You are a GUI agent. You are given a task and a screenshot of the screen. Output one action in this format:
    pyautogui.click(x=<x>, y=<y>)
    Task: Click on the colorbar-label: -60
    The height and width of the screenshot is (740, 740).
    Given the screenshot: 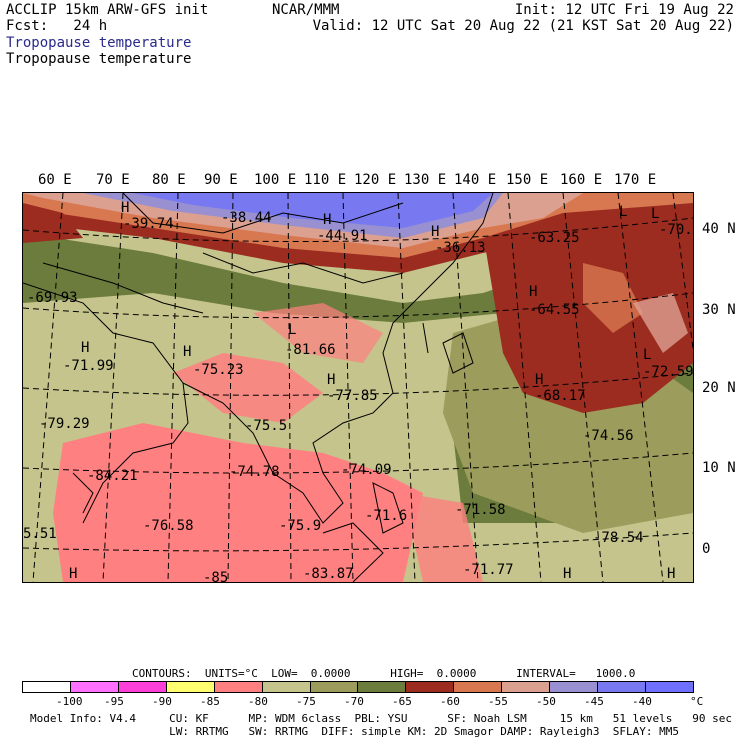 What is the action you would take?
    pyautogui.click(x=450, y=701)
    